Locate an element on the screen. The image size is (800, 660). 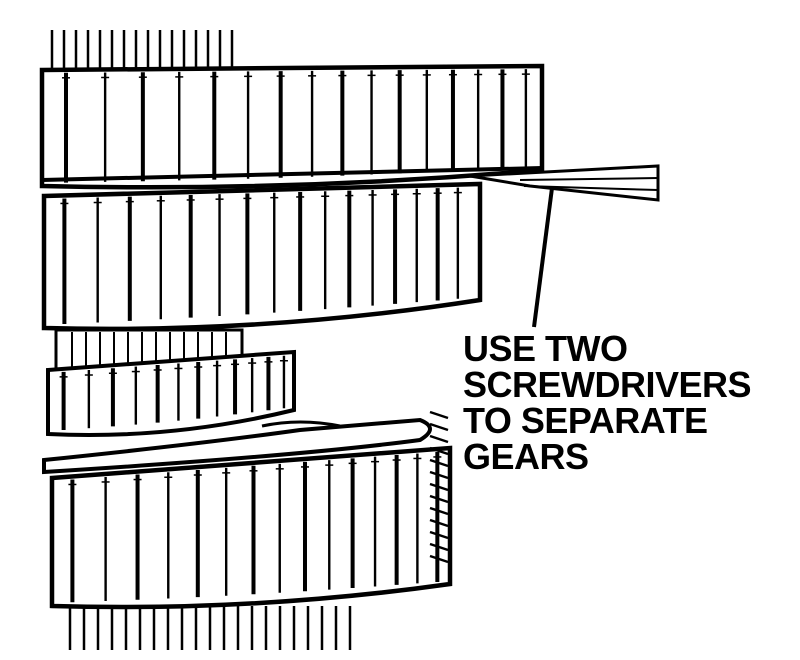
leader-line is located at coordinates (543, 257).